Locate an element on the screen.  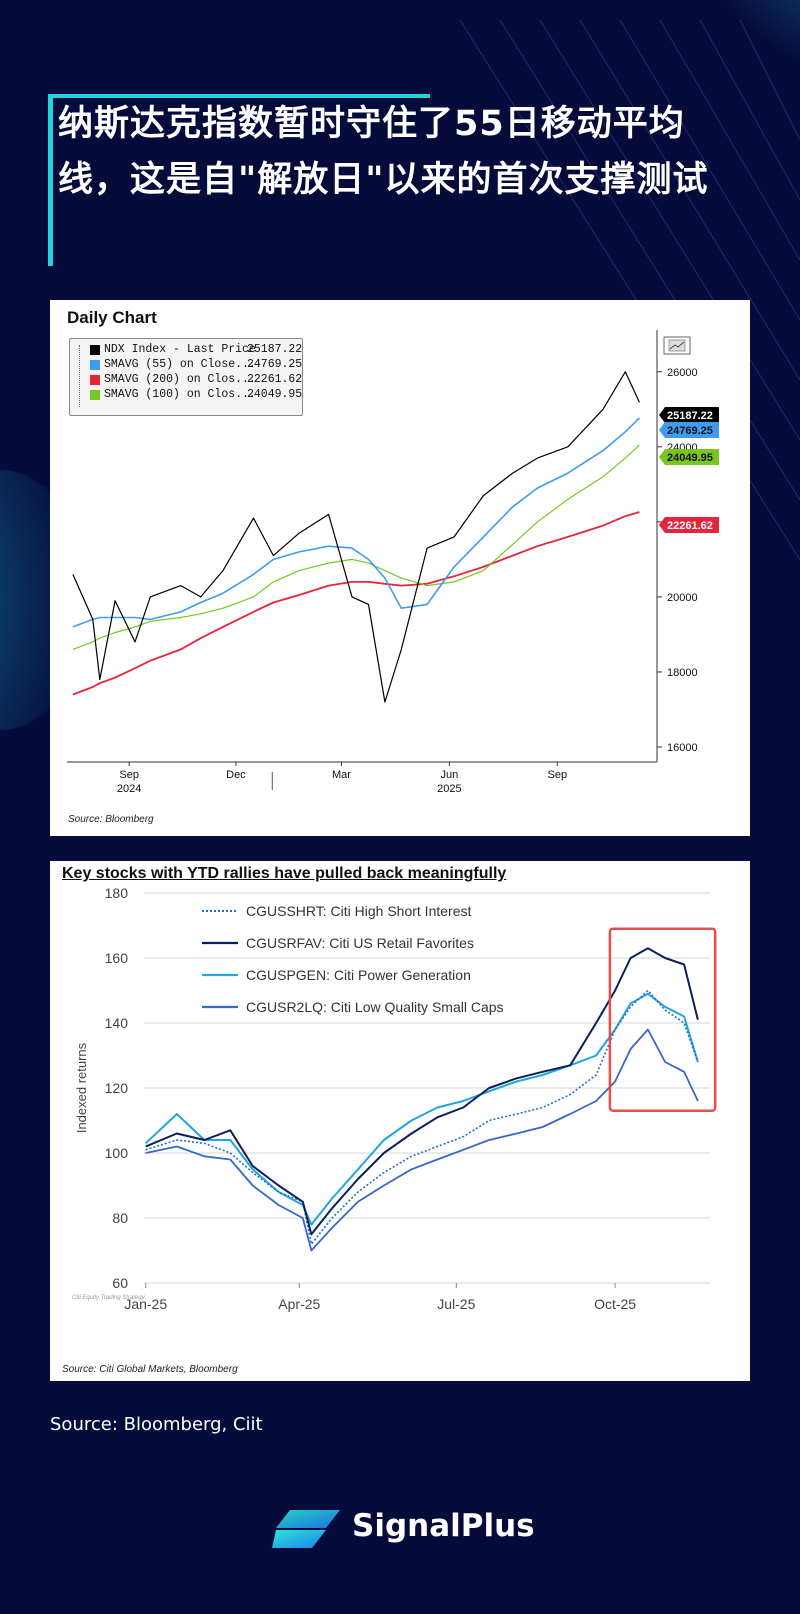
axis-value-label: 24769.25 is located at coordinates (690, 431).